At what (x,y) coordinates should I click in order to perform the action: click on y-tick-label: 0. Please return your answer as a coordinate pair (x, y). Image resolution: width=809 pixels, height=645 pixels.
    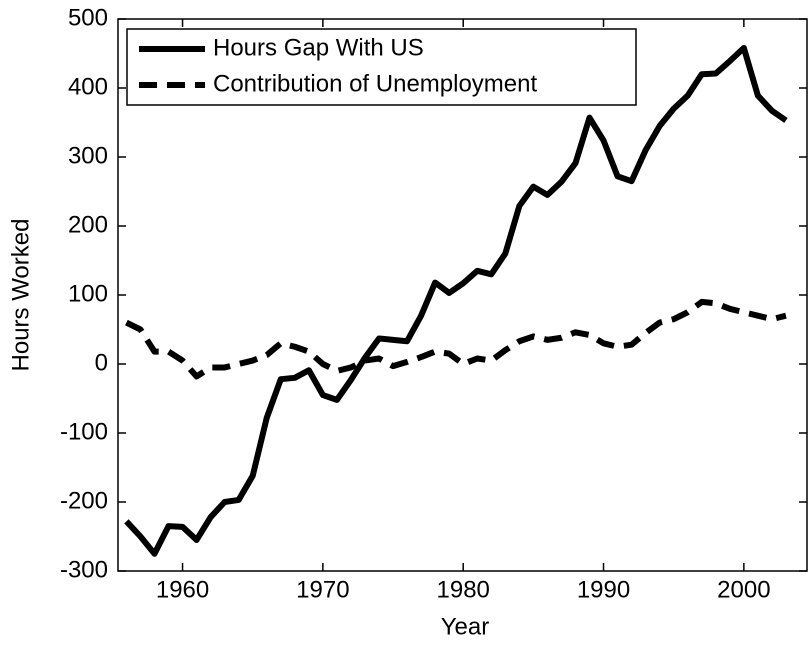
    Looking at the image, I should click on (101, 362).